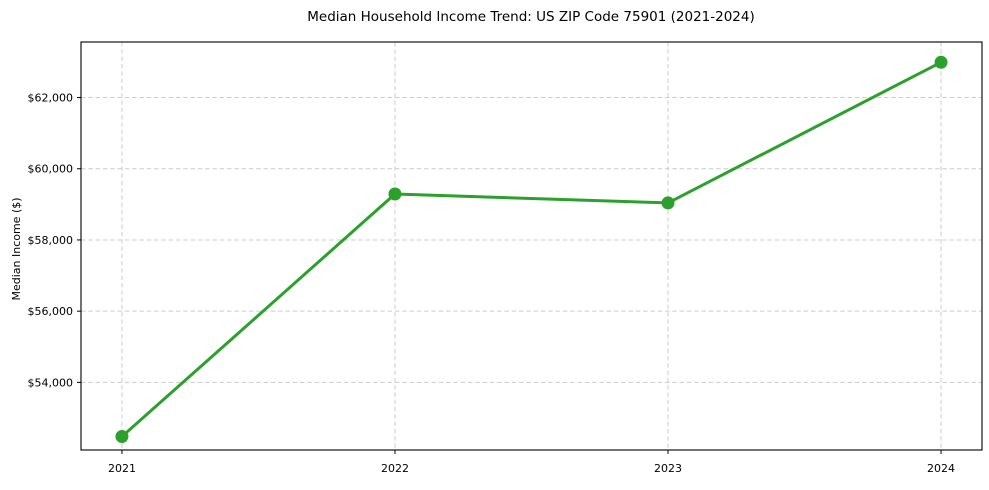  Describe the element at coordinates (51, 98) in the screenshot. I see `y-tick-label: $62,000` at that location.